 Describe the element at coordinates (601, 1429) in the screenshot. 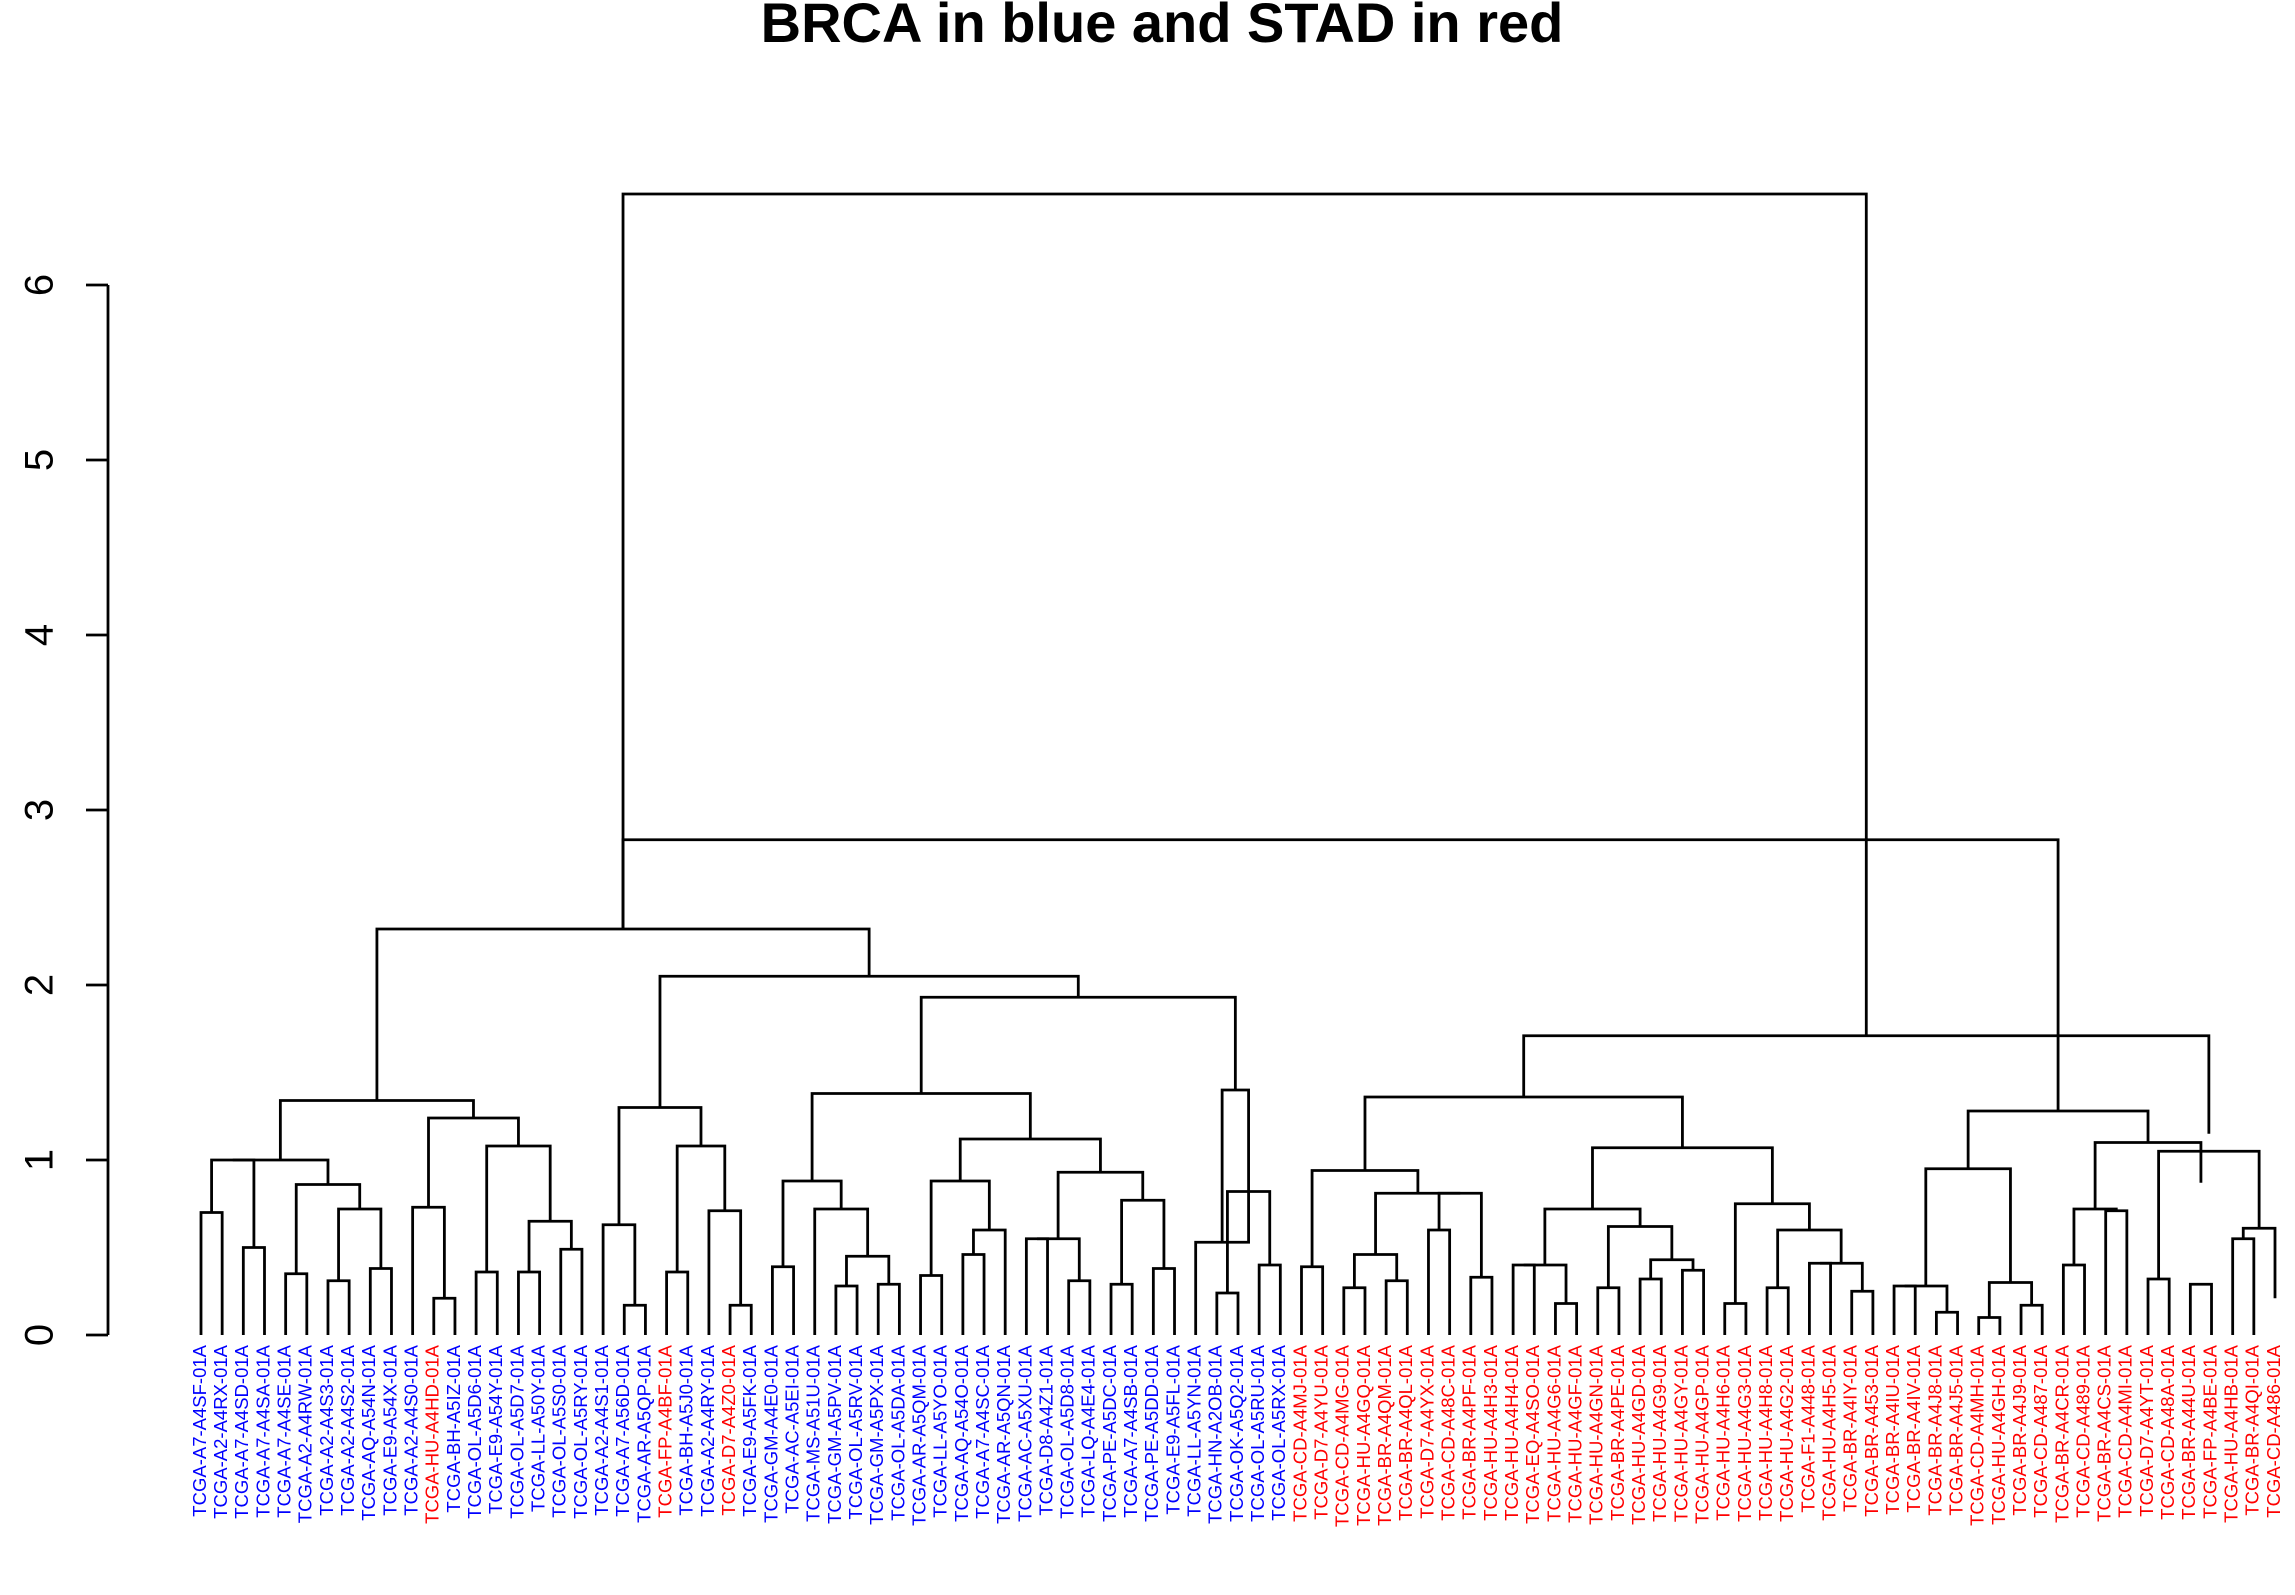

I see `leaf-label: TCGA-A2-A4S1-01A` at that location.